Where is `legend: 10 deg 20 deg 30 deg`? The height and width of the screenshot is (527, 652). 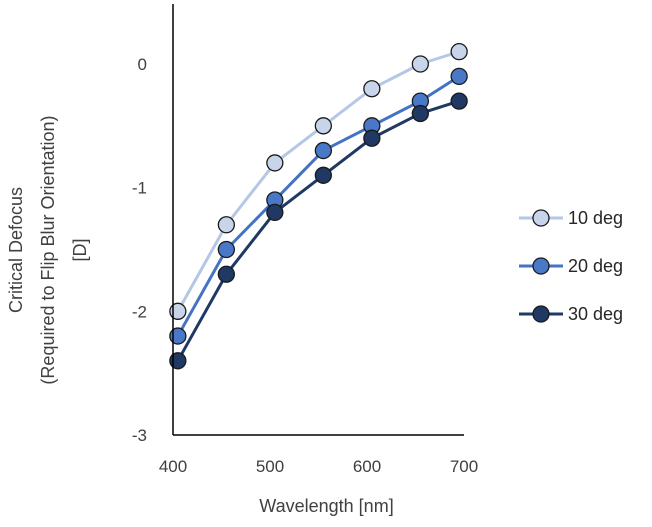
legend: 10 deg 20 deg 30 deg is located at coordinates (571, 266).